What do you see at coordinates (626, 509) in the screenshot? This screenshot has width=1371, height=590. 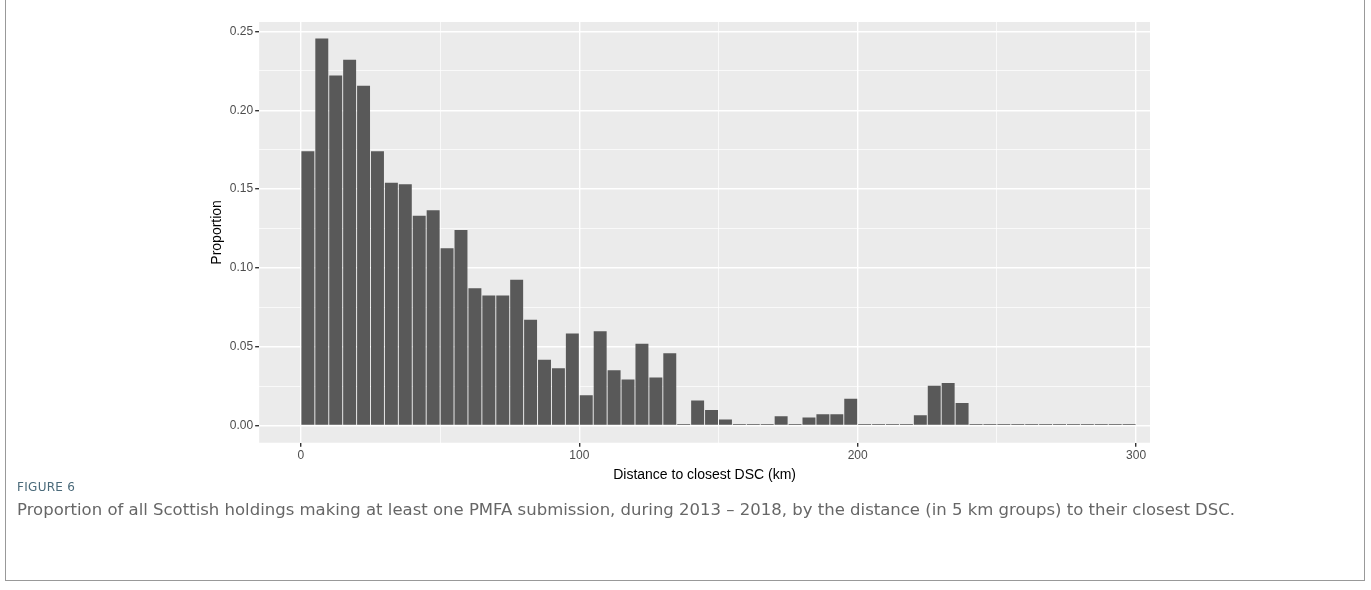 I see `text: Proportion of all Scottish holdings making at least one PMFA submission, during 2013 – 2018, by the distance (in 5 km groups) to their closest DSC.` at bounding box center [626, 509].